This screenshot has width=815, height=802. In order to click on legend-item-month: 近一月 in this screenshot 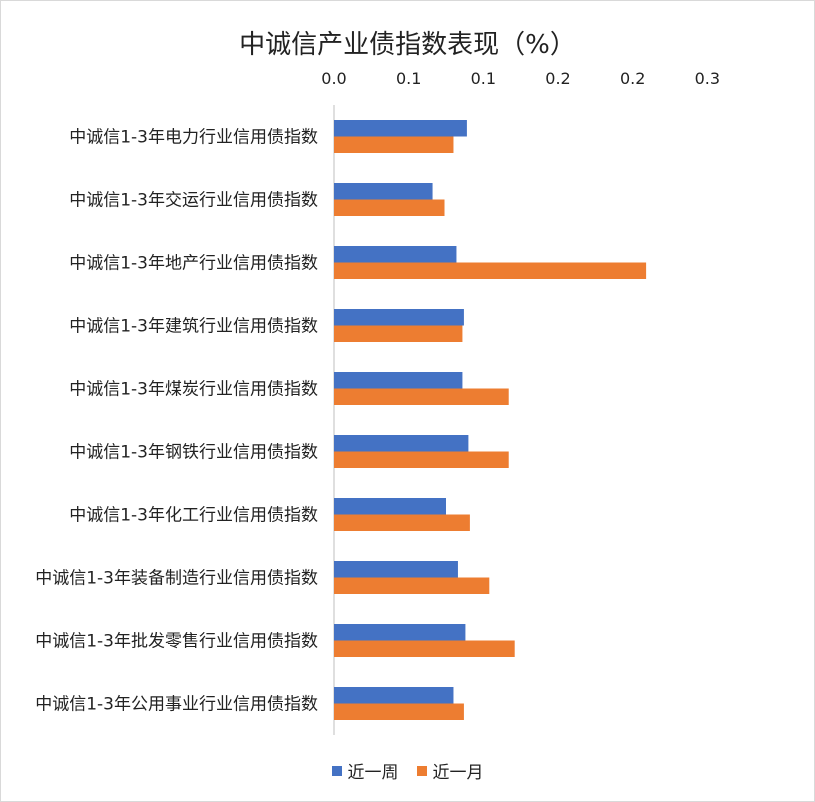, I will do `click(450, 770)`.